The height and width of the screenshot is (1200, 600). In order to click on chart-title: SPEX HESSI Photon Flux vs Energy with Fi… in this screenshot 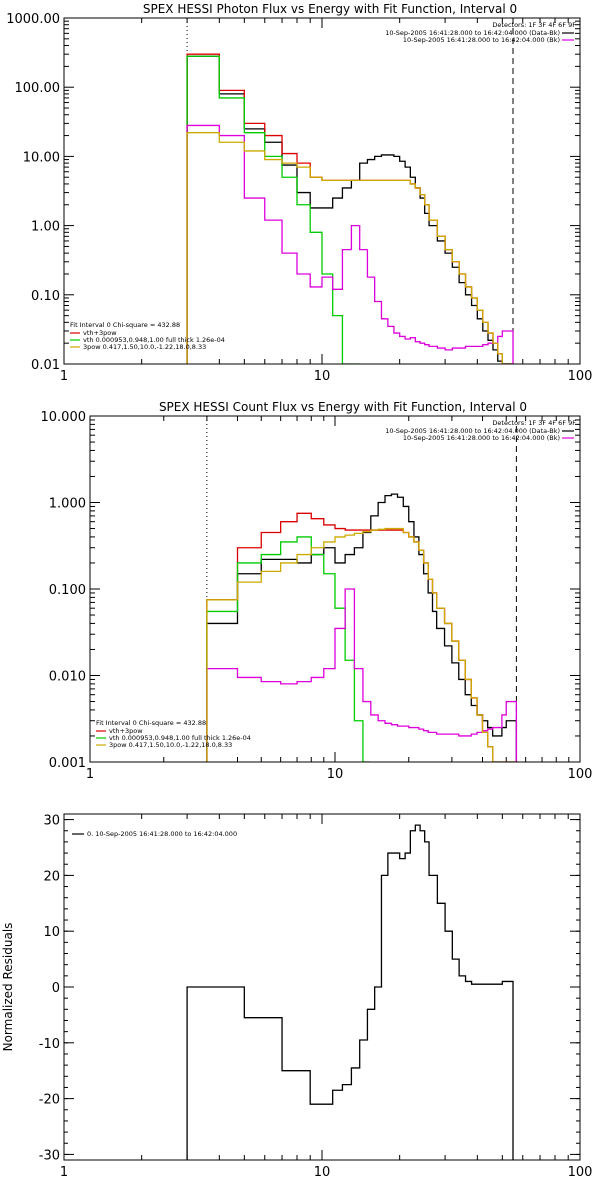, I will do `click(330, 9)`.